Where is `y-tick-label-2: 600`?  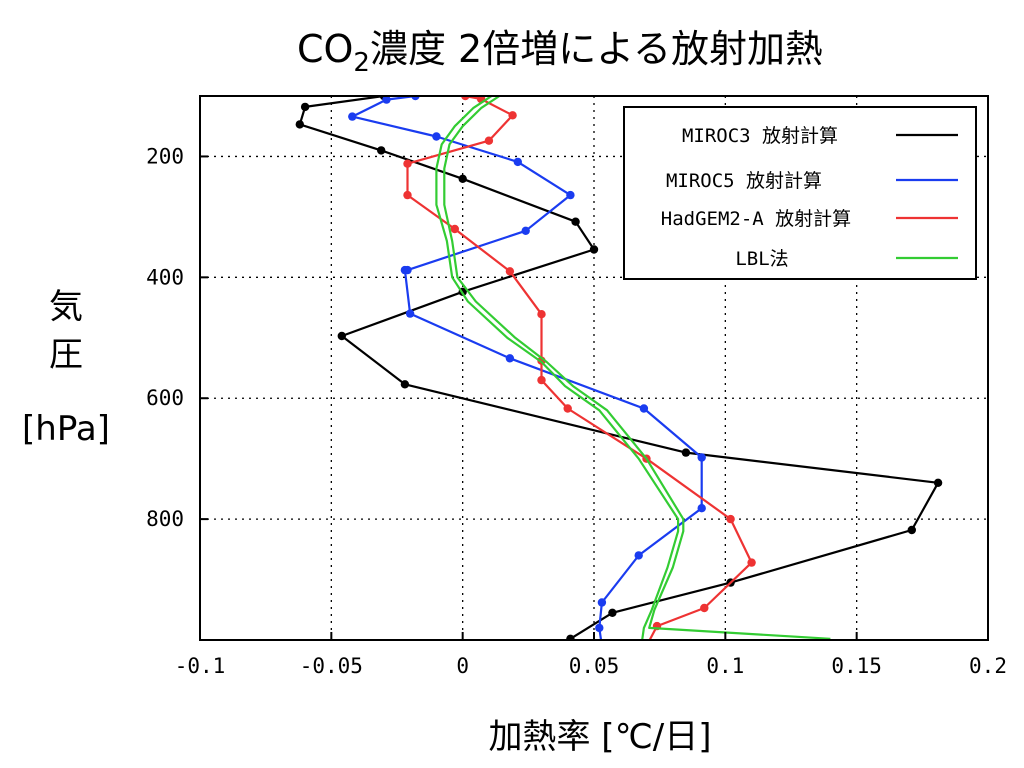 y-tick-label-2: 600 is located at coordinates (165, 398).